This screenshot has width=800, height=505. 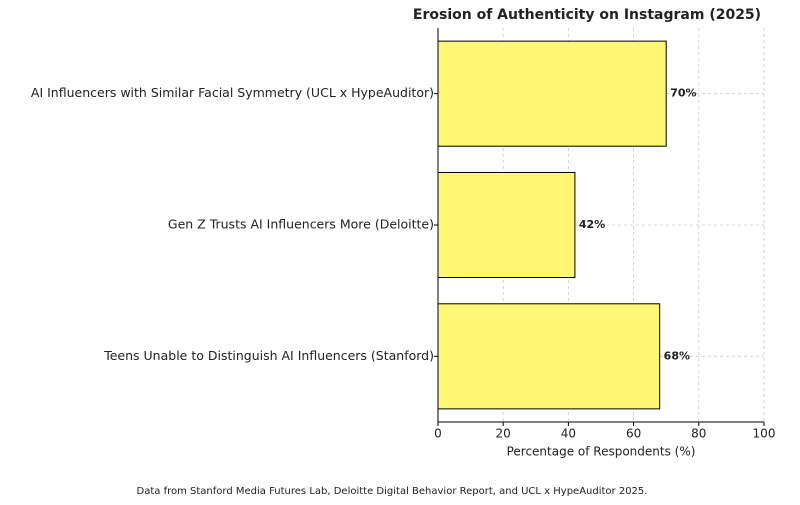 I want to click on x-axis-label: Percentage of Respondents (%), so click(x=601, y=452).